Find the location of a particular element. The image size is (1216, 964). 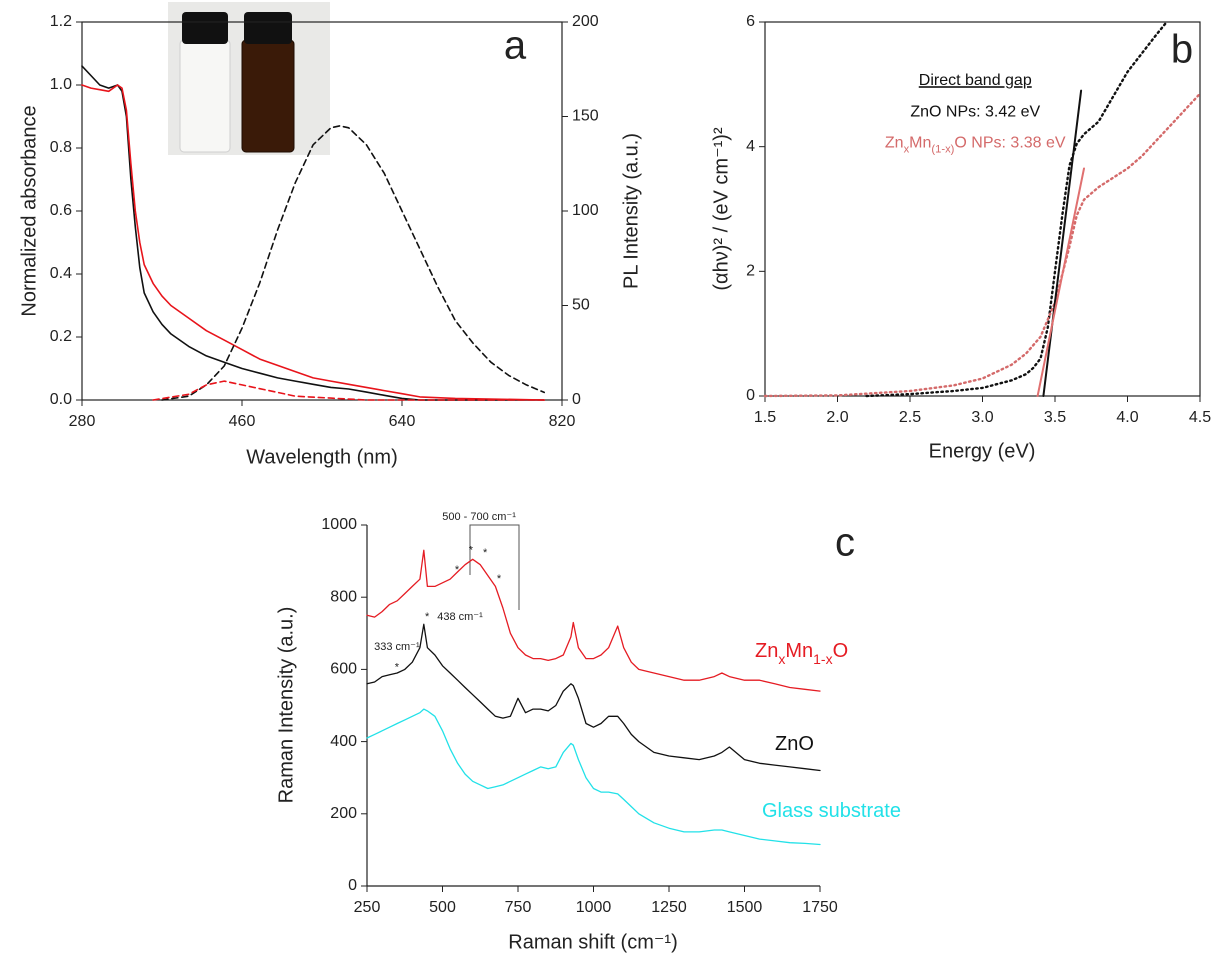

x-tick-label: 2.0 is located at coordinates (837, 417).